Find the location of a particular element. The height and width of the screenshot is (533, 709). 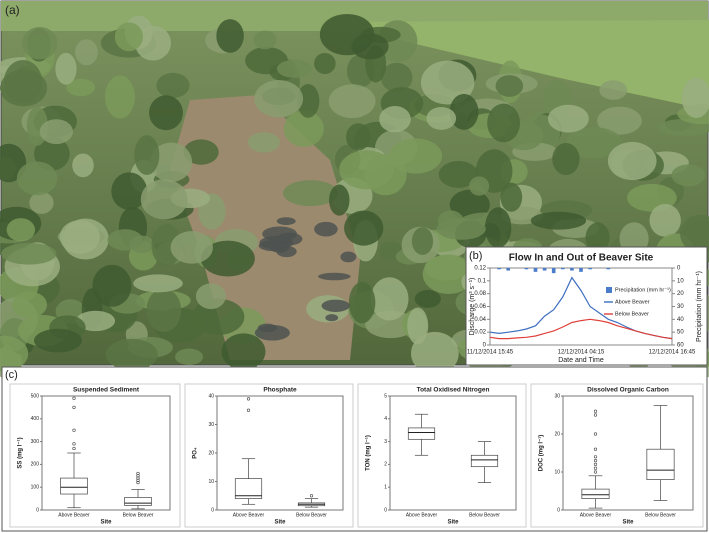

chart-title: Phosphate is located at coordinates (280, 390).